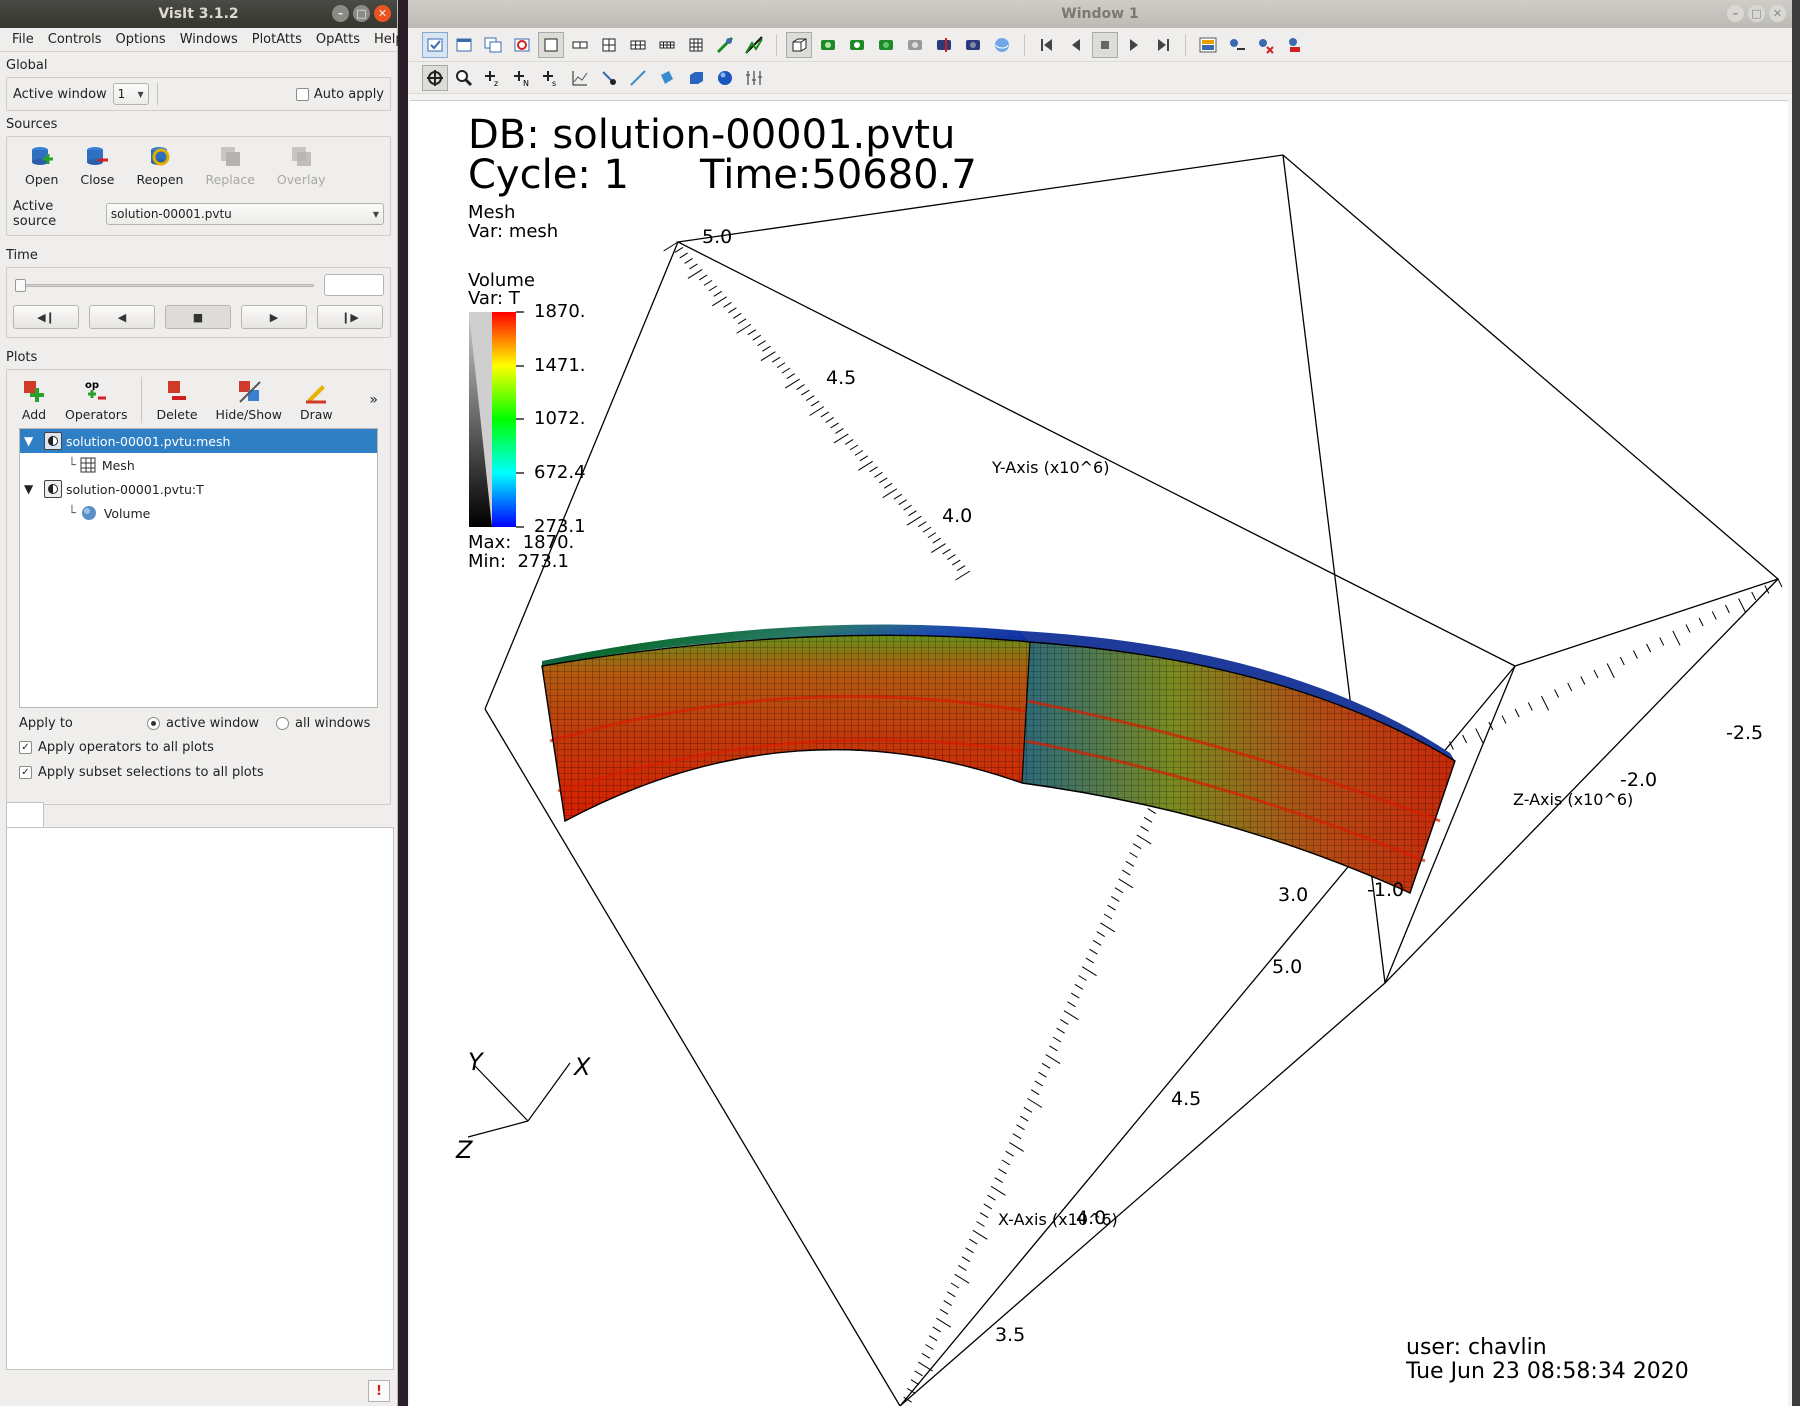 The height and width of the screenshot is (1406, 1800). I want to click on menu-opatts: OpAtts, so click(337, 39).